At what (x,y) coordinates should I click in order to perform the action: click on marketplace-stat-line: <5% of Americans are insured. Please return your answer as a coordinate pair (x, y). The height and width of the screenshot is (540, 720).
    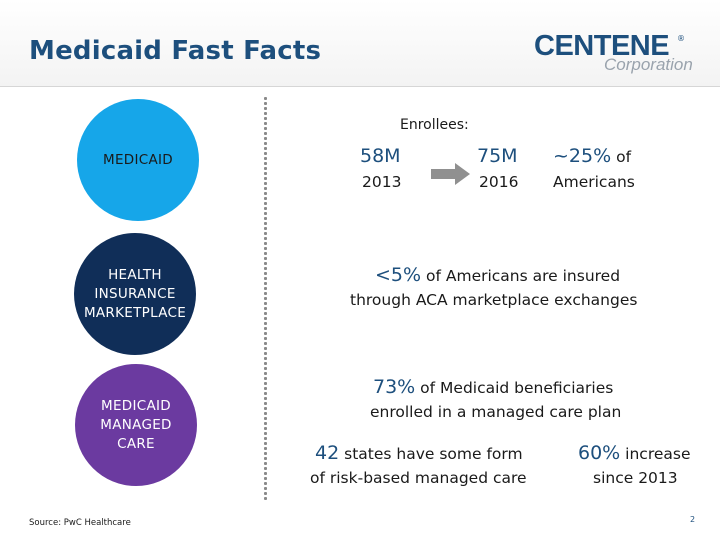
    Looking at the image, I should click on (497, 275).